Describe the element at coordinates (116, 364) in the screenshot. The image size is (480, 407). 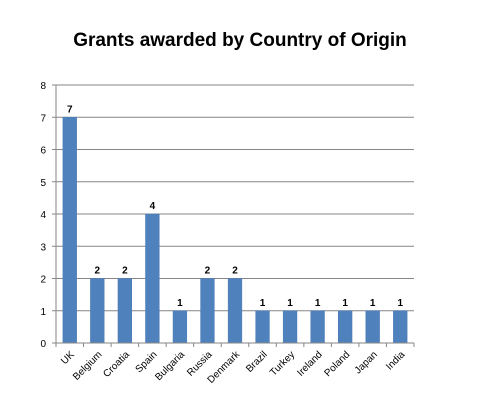
I see `x-tick-label: Croatia` at that location.